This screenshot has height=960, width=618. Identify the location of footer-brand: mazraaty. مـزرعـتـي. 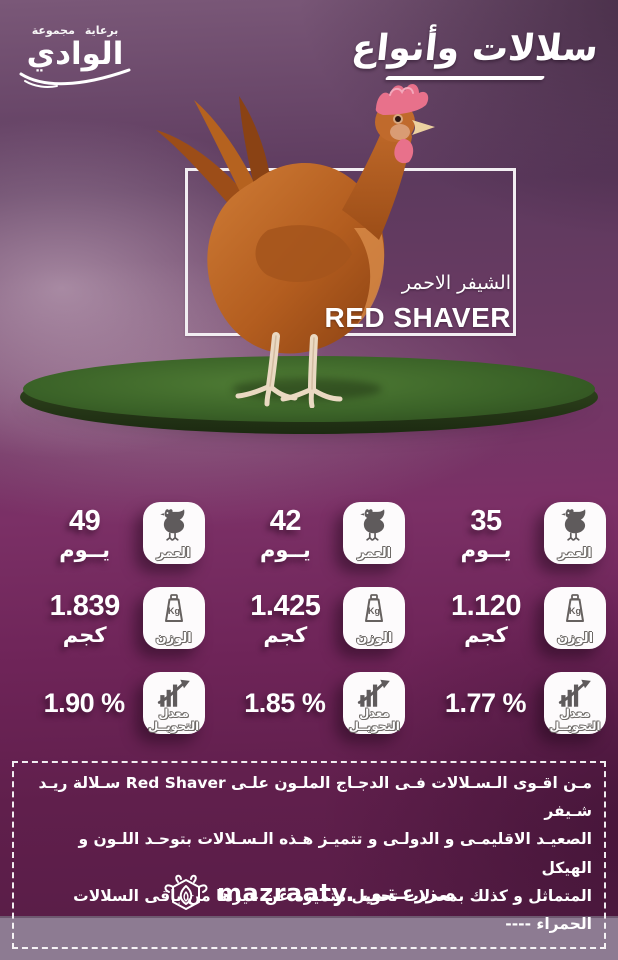
(309, 893).